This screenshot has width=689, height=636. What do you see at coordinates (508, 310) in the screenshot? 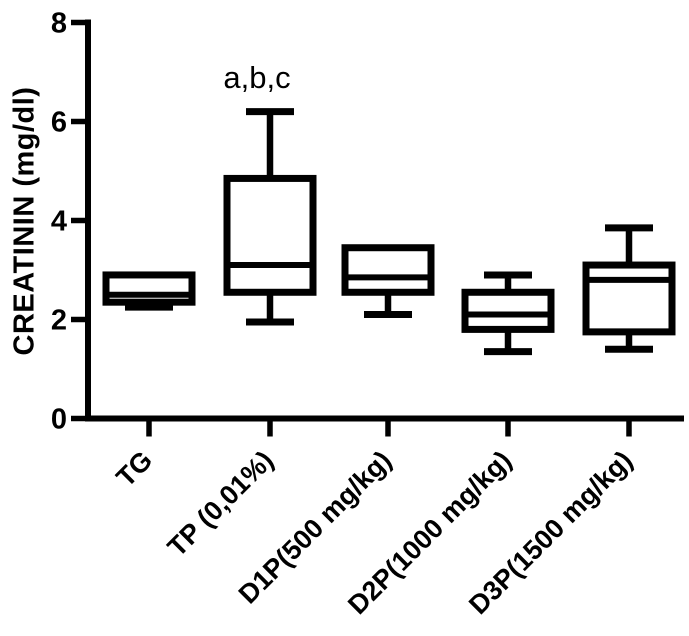
I see `box-d2p-1000-mg-kg` at bounding box center [508, 310].